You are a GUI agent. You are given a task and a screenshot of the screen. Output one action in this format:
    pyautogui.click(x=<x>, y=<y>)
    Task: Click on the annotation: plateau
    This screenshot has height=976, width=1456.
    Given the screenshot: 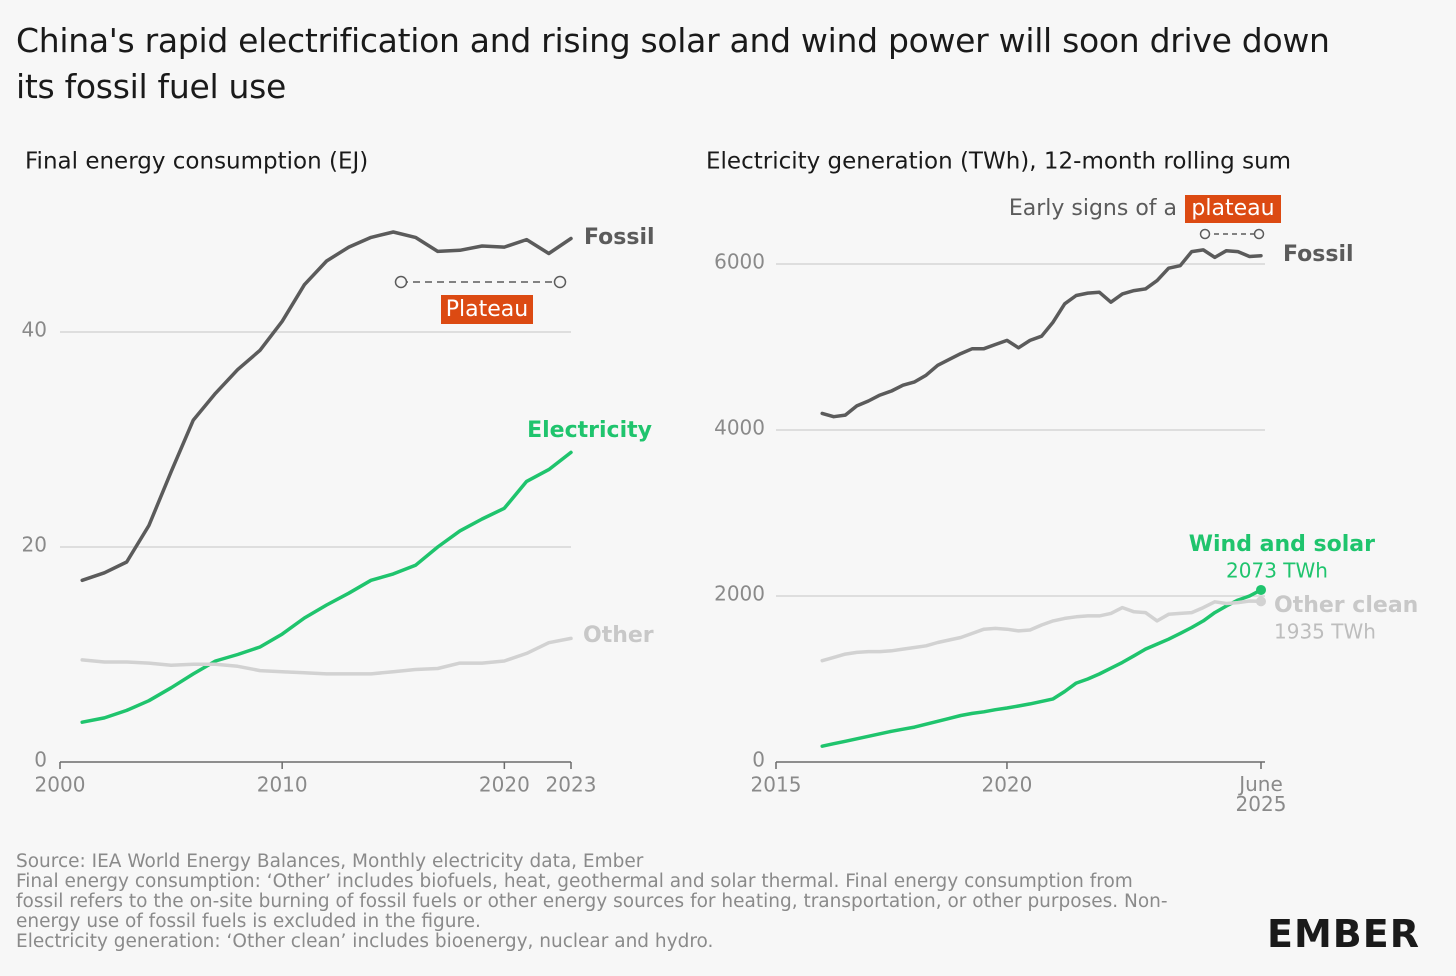 What is the action you would take?
    pyautogui.click(x=1232, y=208)
    